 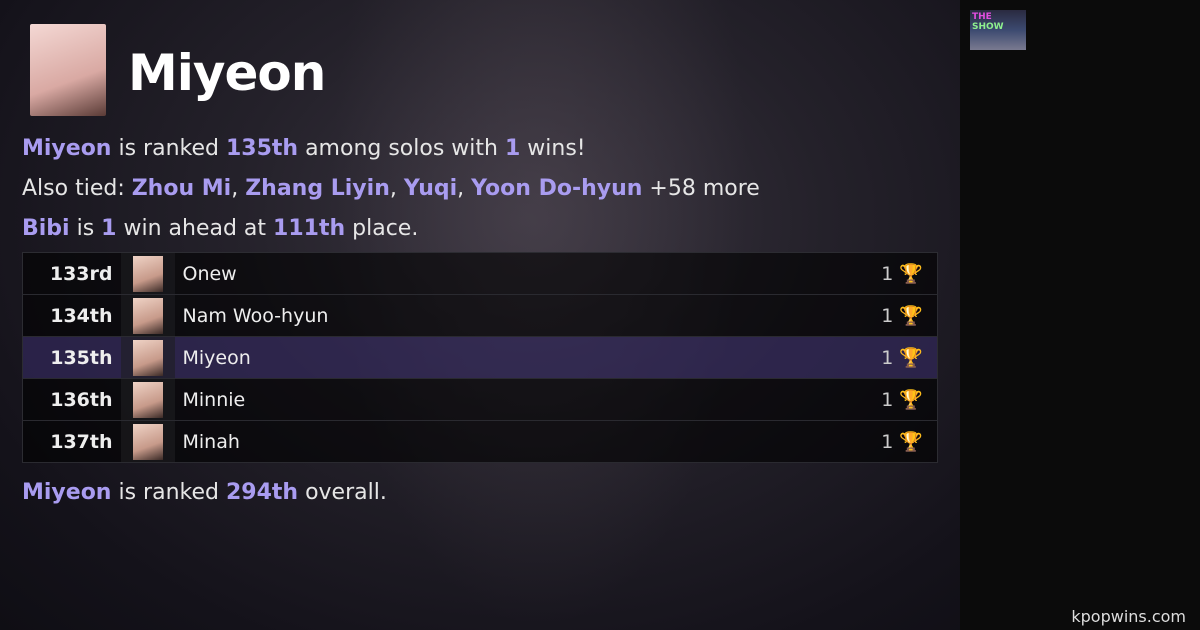 I want to click on ahead-line: Bibi is 1 win ahead at 111th place., so click(x=220, y=228).